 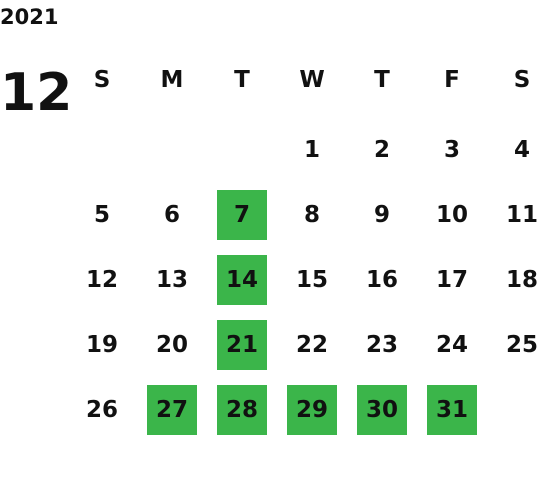 I want to click on day-number: 1, so click(x=312, y=150).